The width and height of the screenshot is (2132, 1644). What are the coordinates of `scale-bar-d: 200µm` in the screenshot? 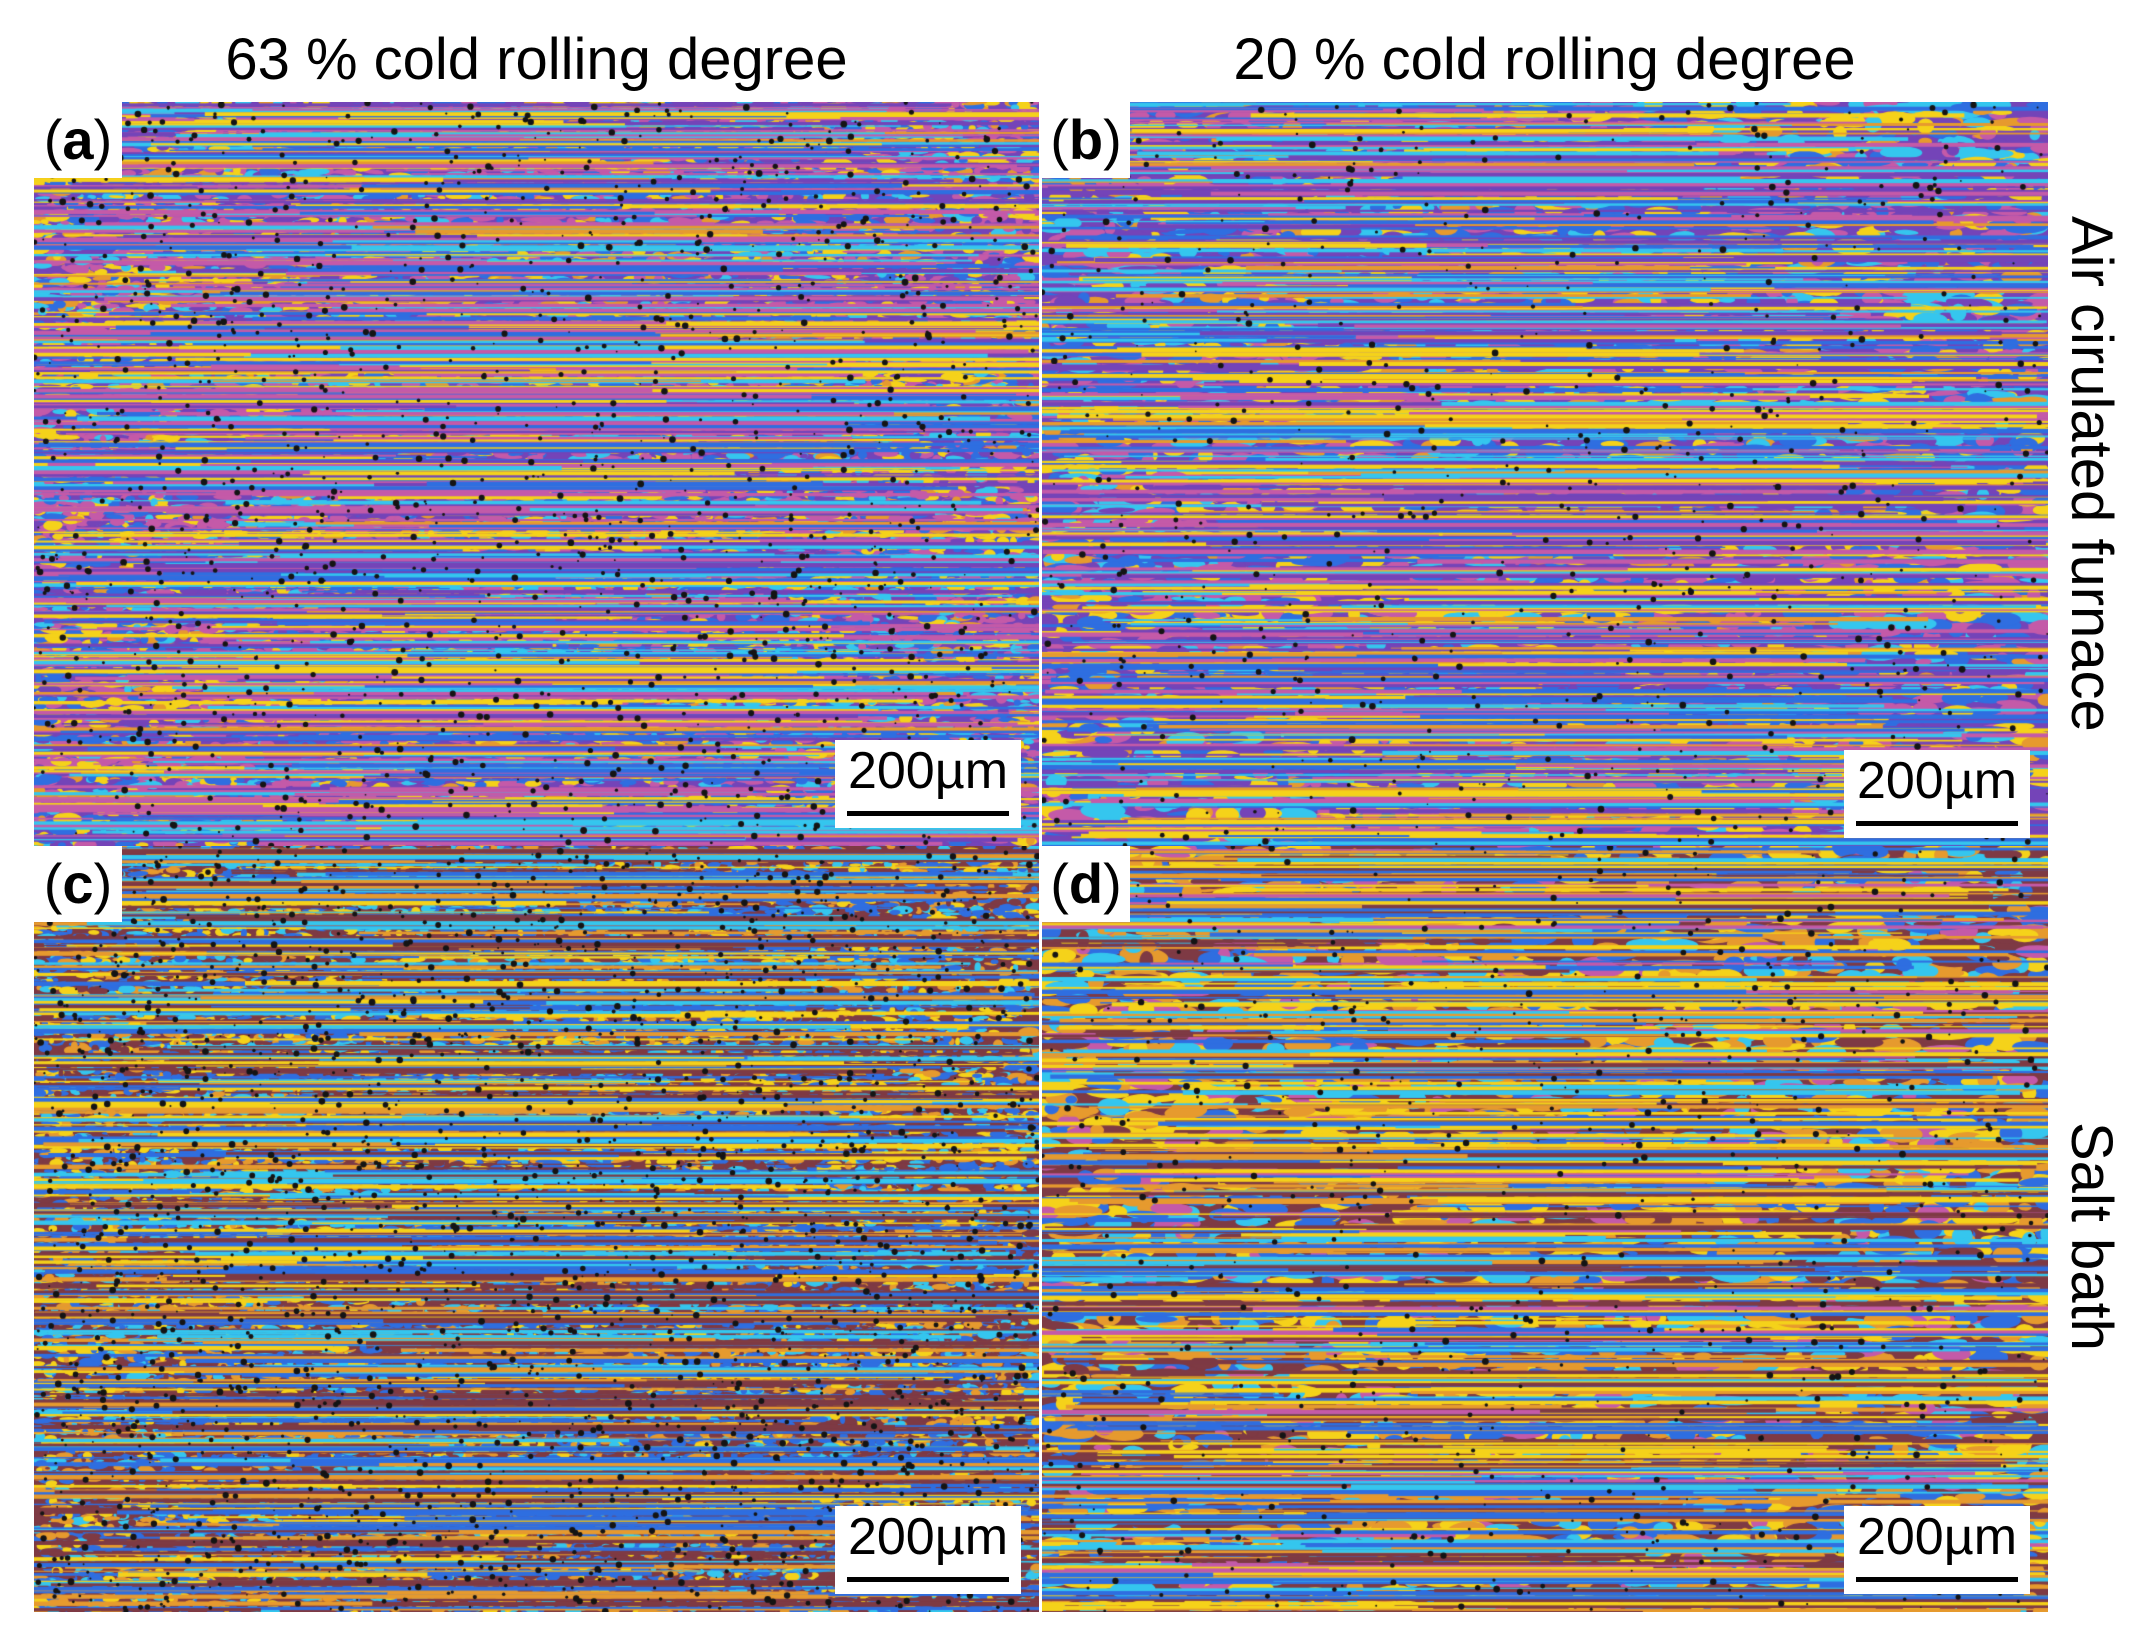 It's located at (1937, 1550).